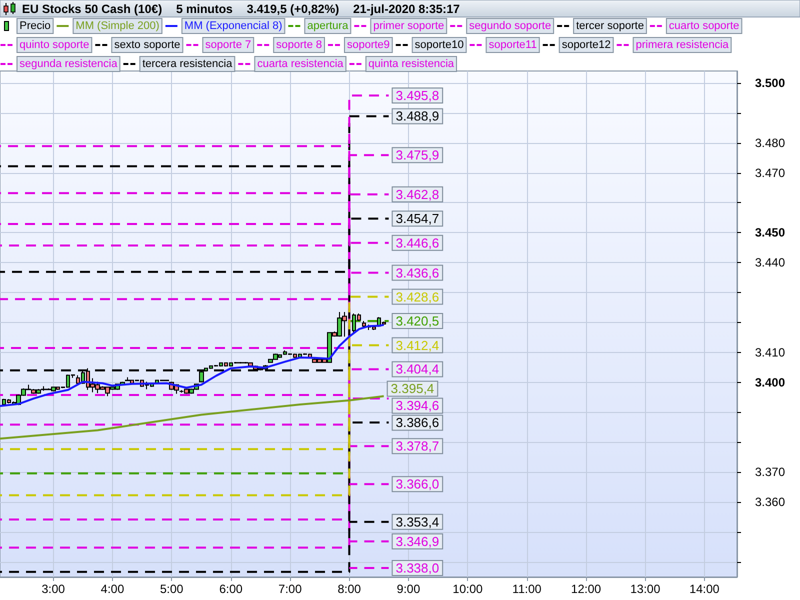  Describe the element at coordinates (412, 388) in the screenshot. I see `data-label: 3.395,4` at that location.